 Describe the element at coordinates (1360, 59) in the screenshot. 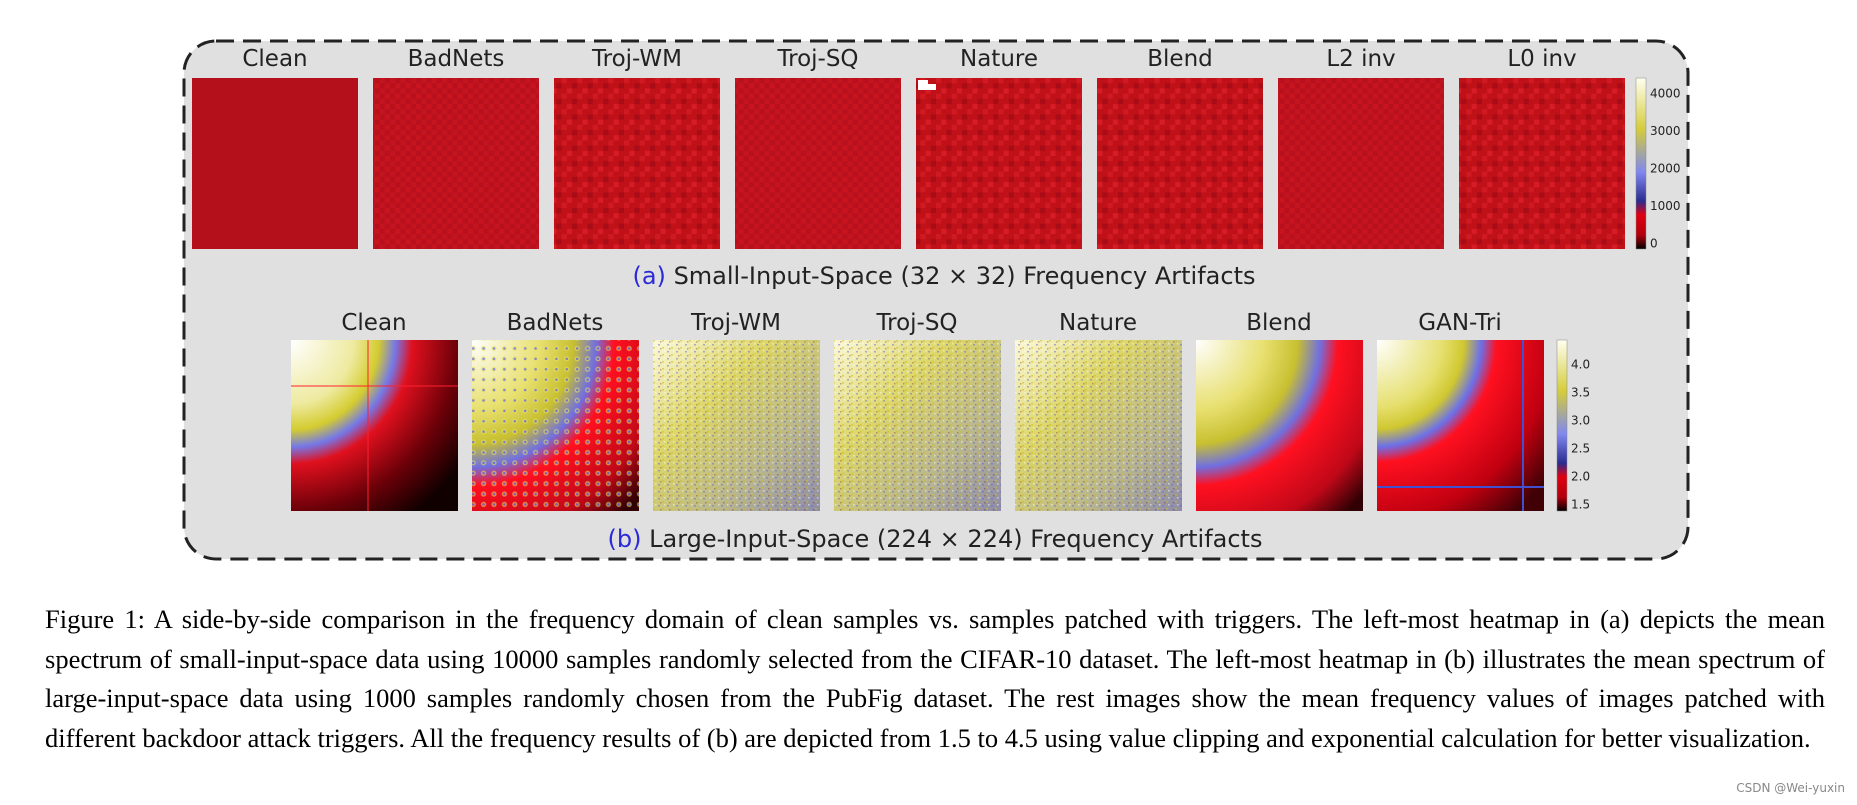

I see `heatmap-label: L2 inv` at that location.